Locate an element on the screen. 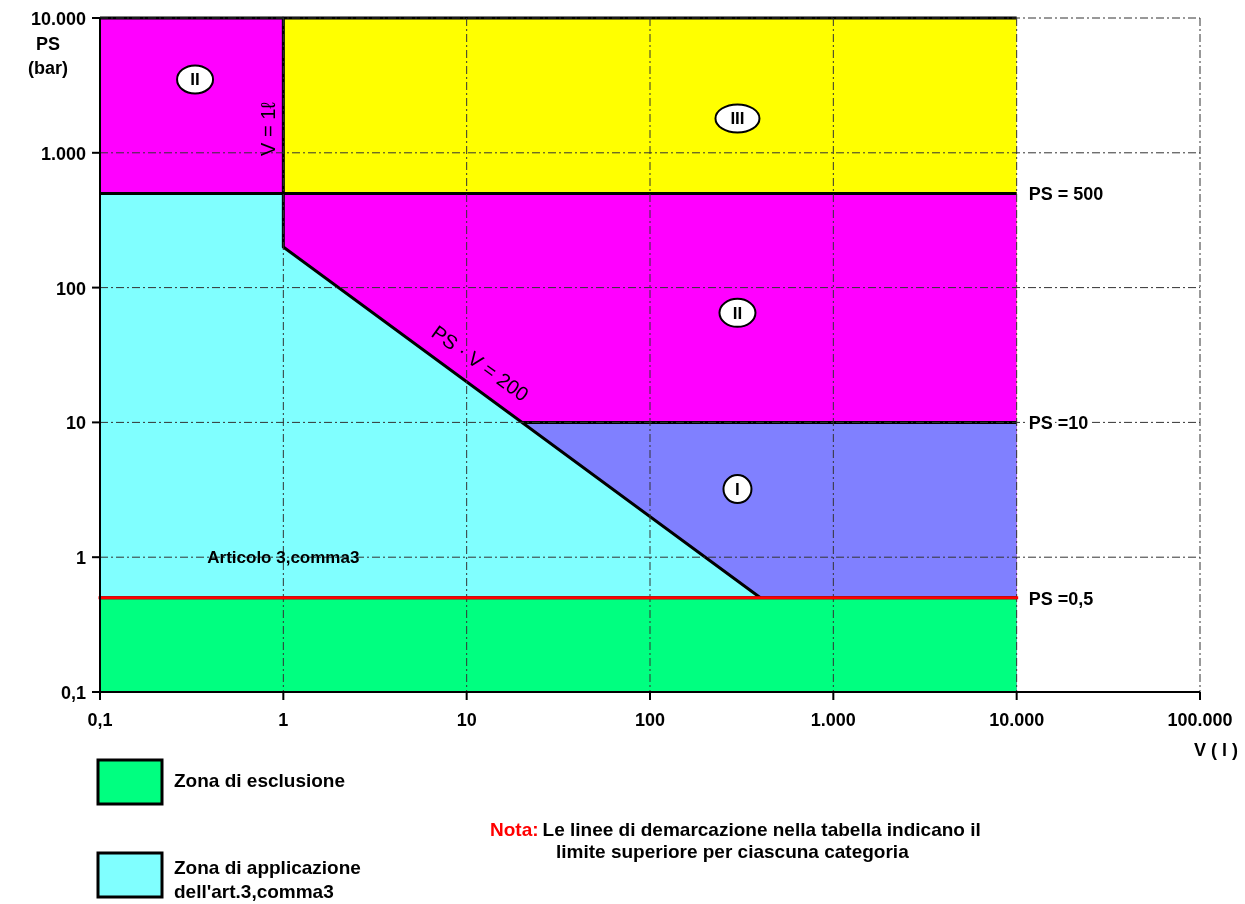  x-tick-label: 10.000 is located at coordinates (1017, 720).